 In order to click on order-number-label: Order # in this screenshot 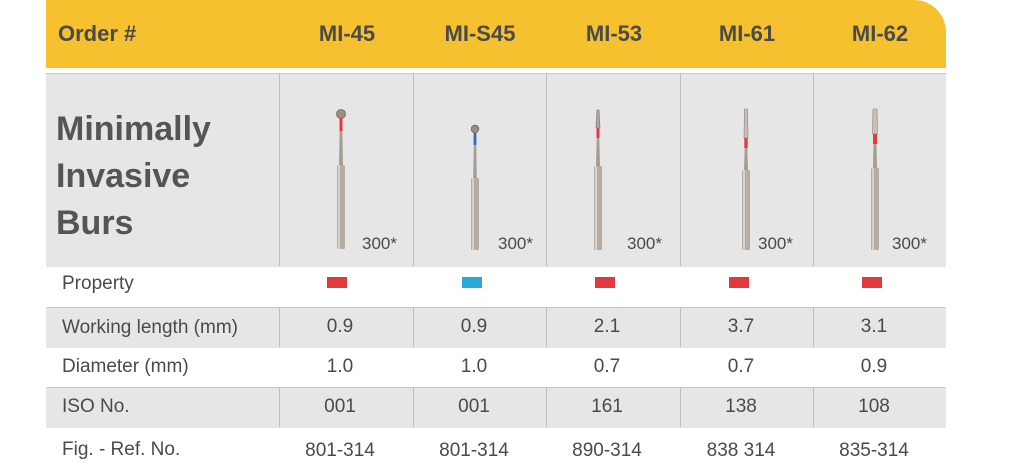, I will do `click(97, 33)`.